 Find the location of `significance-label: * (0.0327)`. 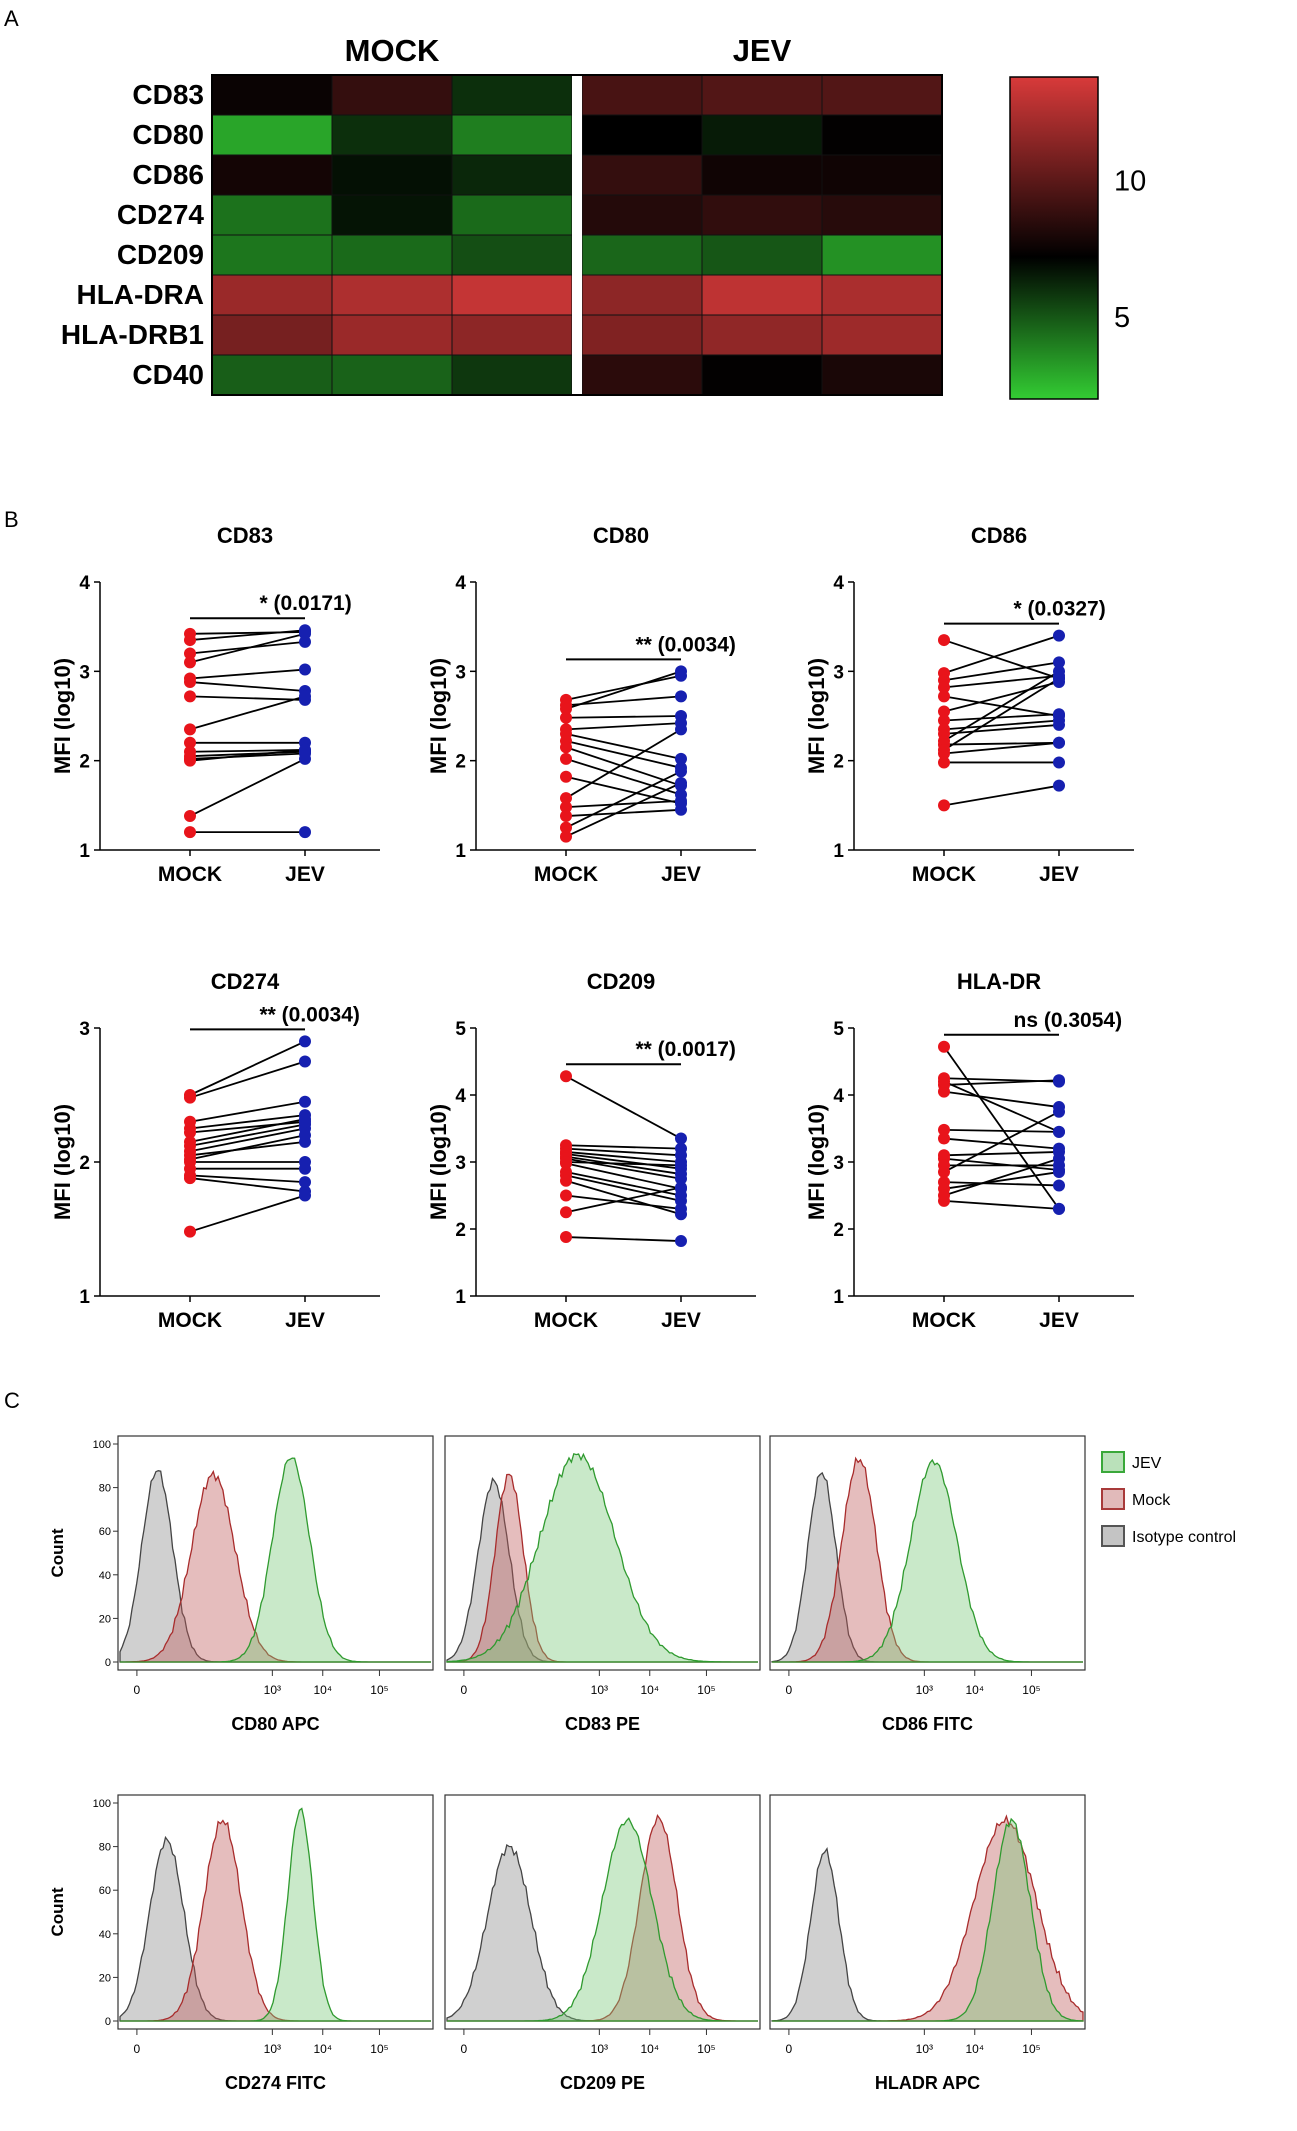

significance-label: * (0.0327) is located at coordinates (1060, 609).